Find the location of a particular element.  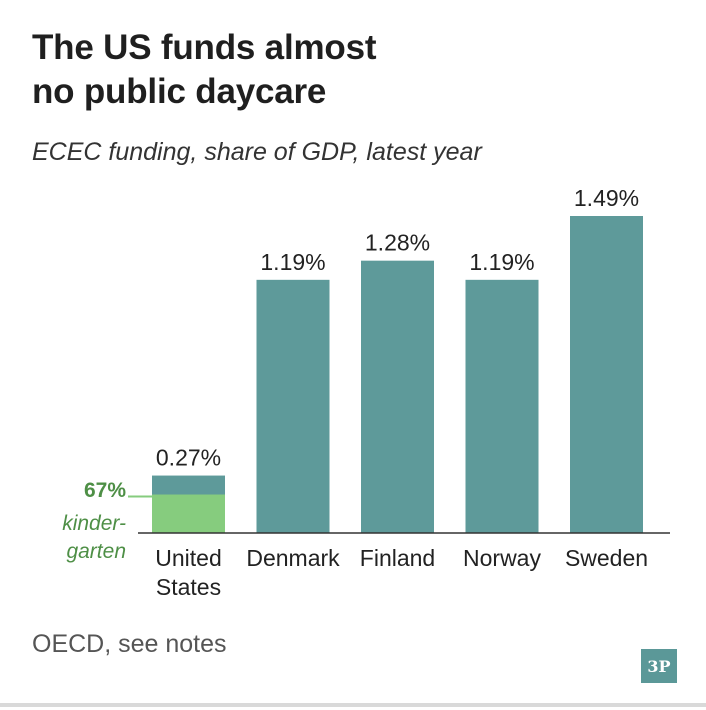

category-label-line: Denmark is located at coordinates (293, 558).